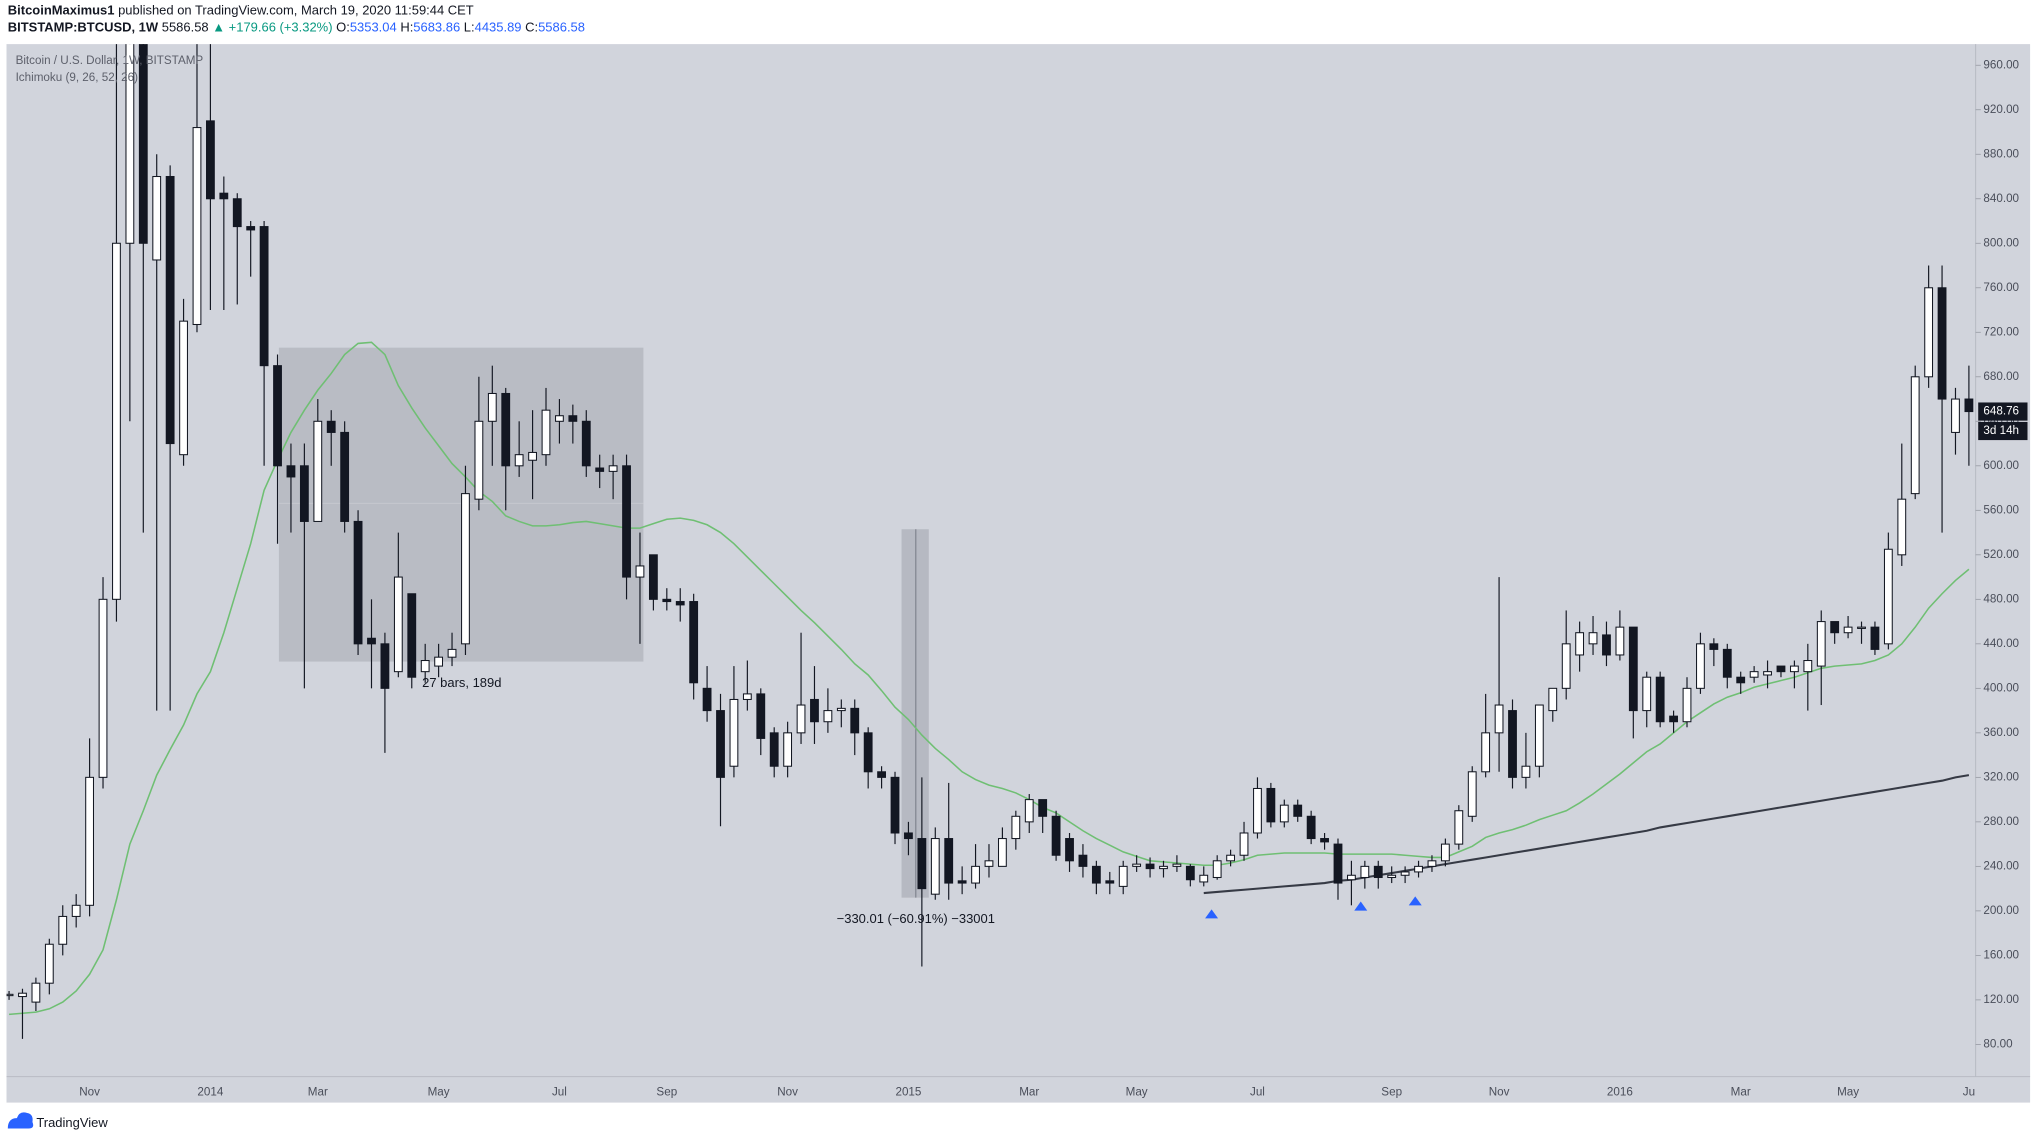 This screenshot has width=2034, height=1141. What do you see at coordinates (2001, 465) in the screenshot?
I see `y-tick-label: 600.00` at bounding box center [2001, 465].